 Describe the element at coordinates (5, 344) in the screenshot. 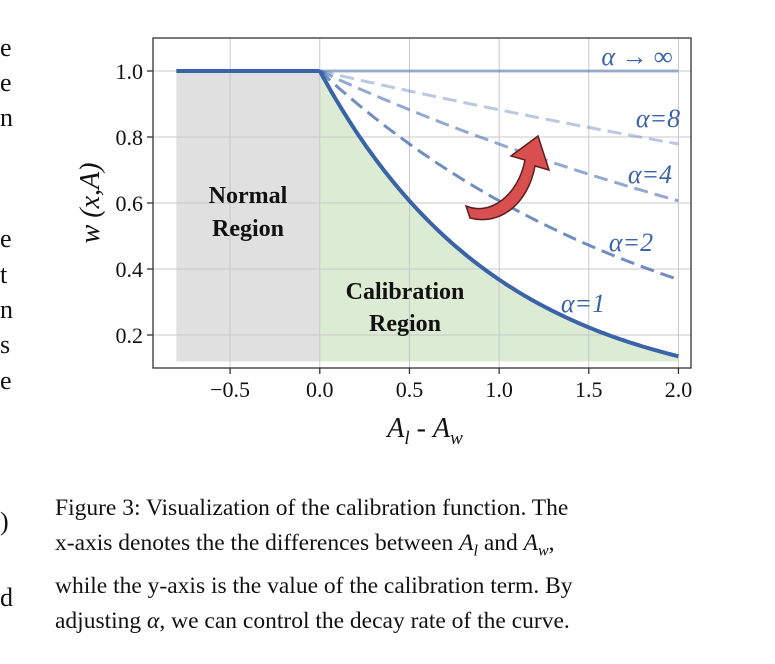

I see `margin-fragment: s` at that location.